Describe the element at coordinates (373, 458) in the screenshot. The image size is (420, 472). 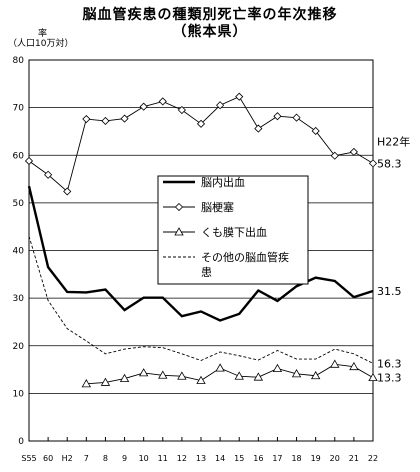
I see `x-tick-label: 22` at that location.